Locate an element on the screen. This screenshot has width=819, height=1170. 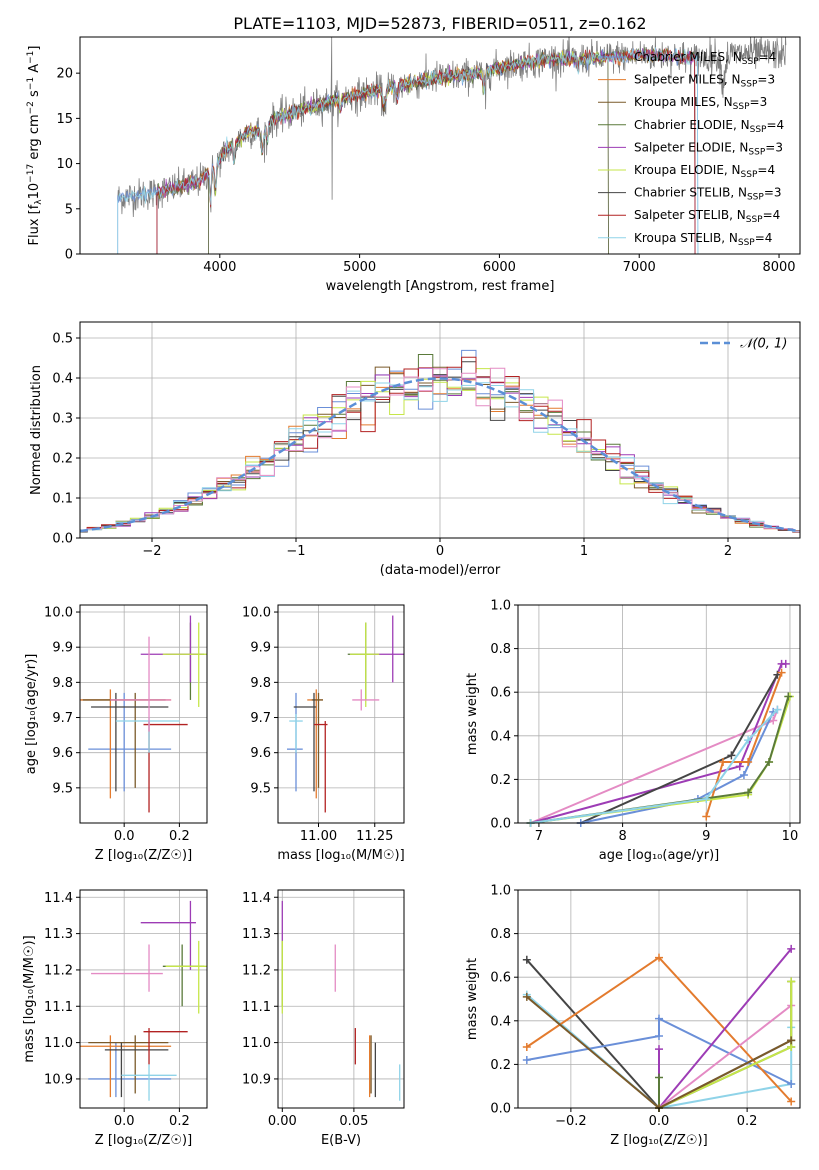
weight_vs_Z-xtick-label: −0.2 is located at coordinates (571, 1121).